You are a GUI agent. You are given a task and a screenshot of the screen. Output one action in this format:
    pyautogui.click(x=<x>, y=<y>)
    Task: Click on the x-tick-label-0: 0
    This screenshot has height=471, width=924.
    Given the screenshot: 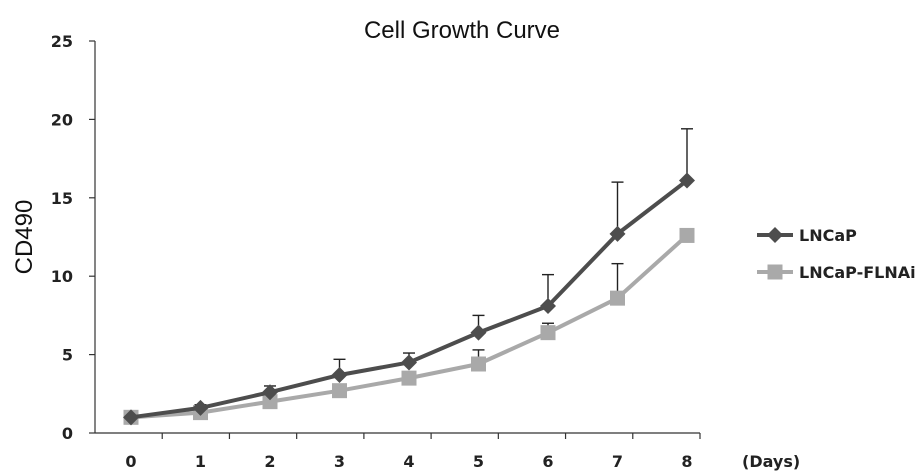 What is the action you would take?
    pyautogui.click(x=130, y=461)
    